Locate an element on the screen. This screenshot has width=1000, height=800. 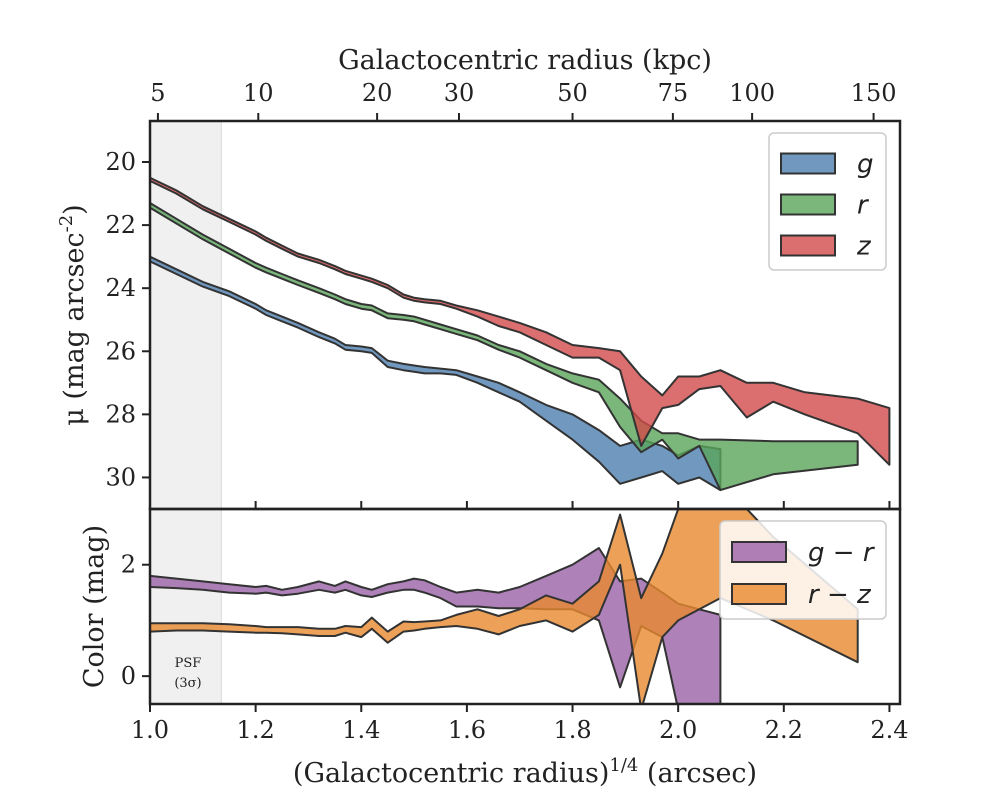
x-tick-label: 1.2 is located at coordinates (256, 730).